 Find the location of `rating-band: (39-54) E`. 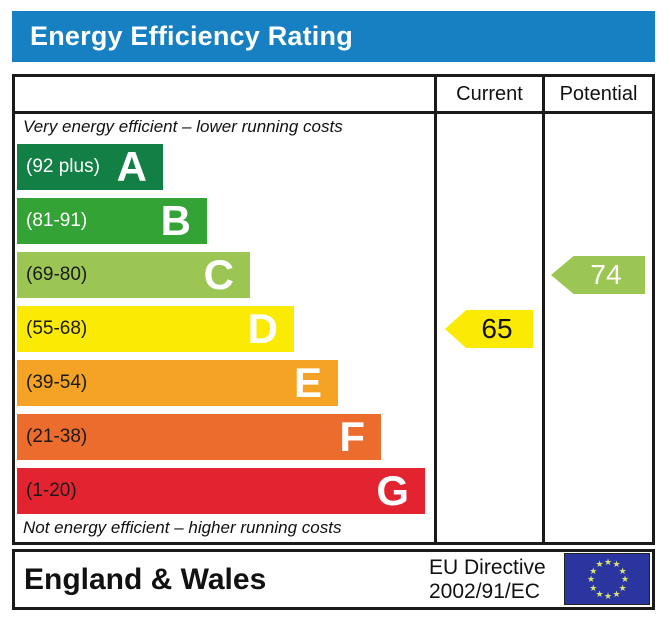

rating-band: (39-54) E is located at coordinates (177, 383).